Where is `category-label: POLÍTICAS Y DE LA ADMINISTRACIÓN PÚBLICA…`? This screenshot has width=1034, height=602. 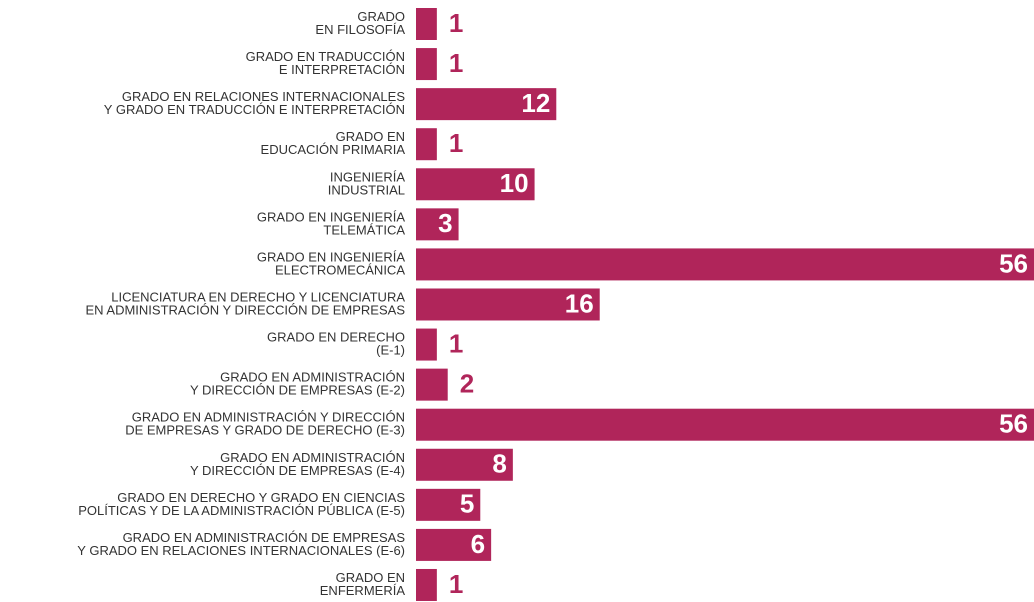
category-label: POLÍTICAS Y DE LA ADMINISTRACIÓN PÚBLICA… is located at coordinates (241, 510).